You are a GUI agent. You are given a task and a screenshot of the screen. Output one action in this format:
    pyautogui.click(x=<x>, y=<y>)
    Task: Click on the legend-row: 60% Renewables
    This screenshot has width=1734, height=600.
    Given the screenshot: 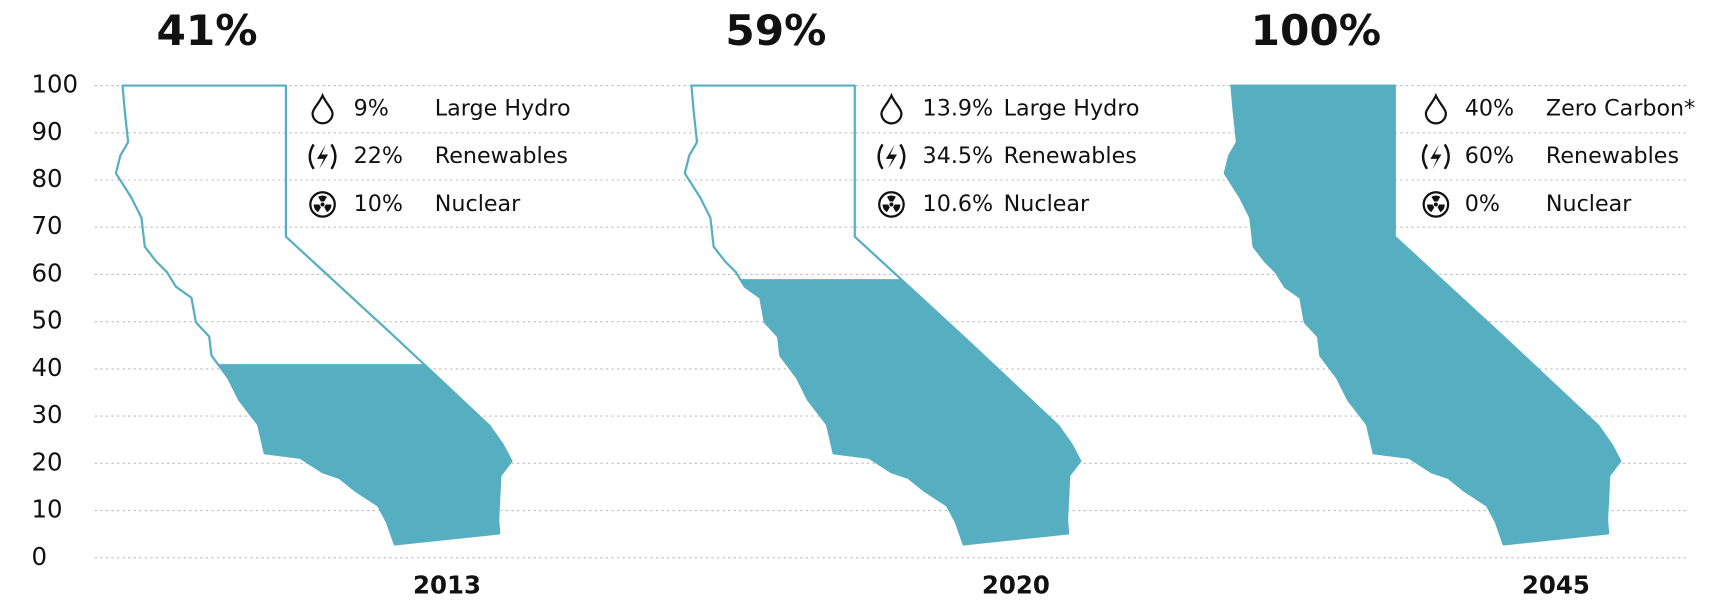 What is the action you would take?
    pyautogui.click(x=1550, y=156)
    